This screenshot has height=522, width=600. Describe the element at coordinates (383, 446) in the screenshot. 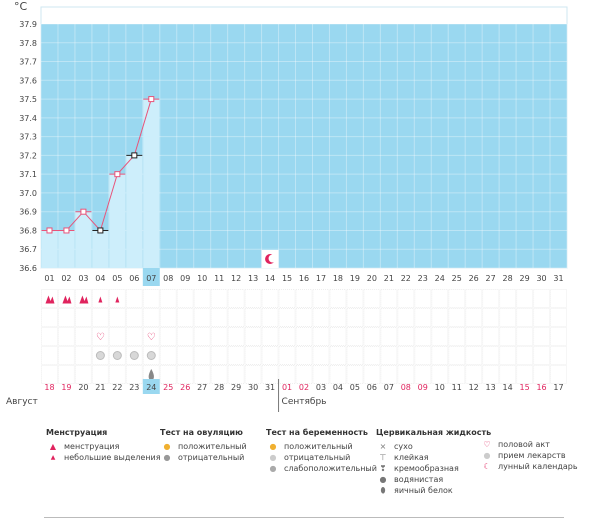

I see `dry-icon: ×` at that location.